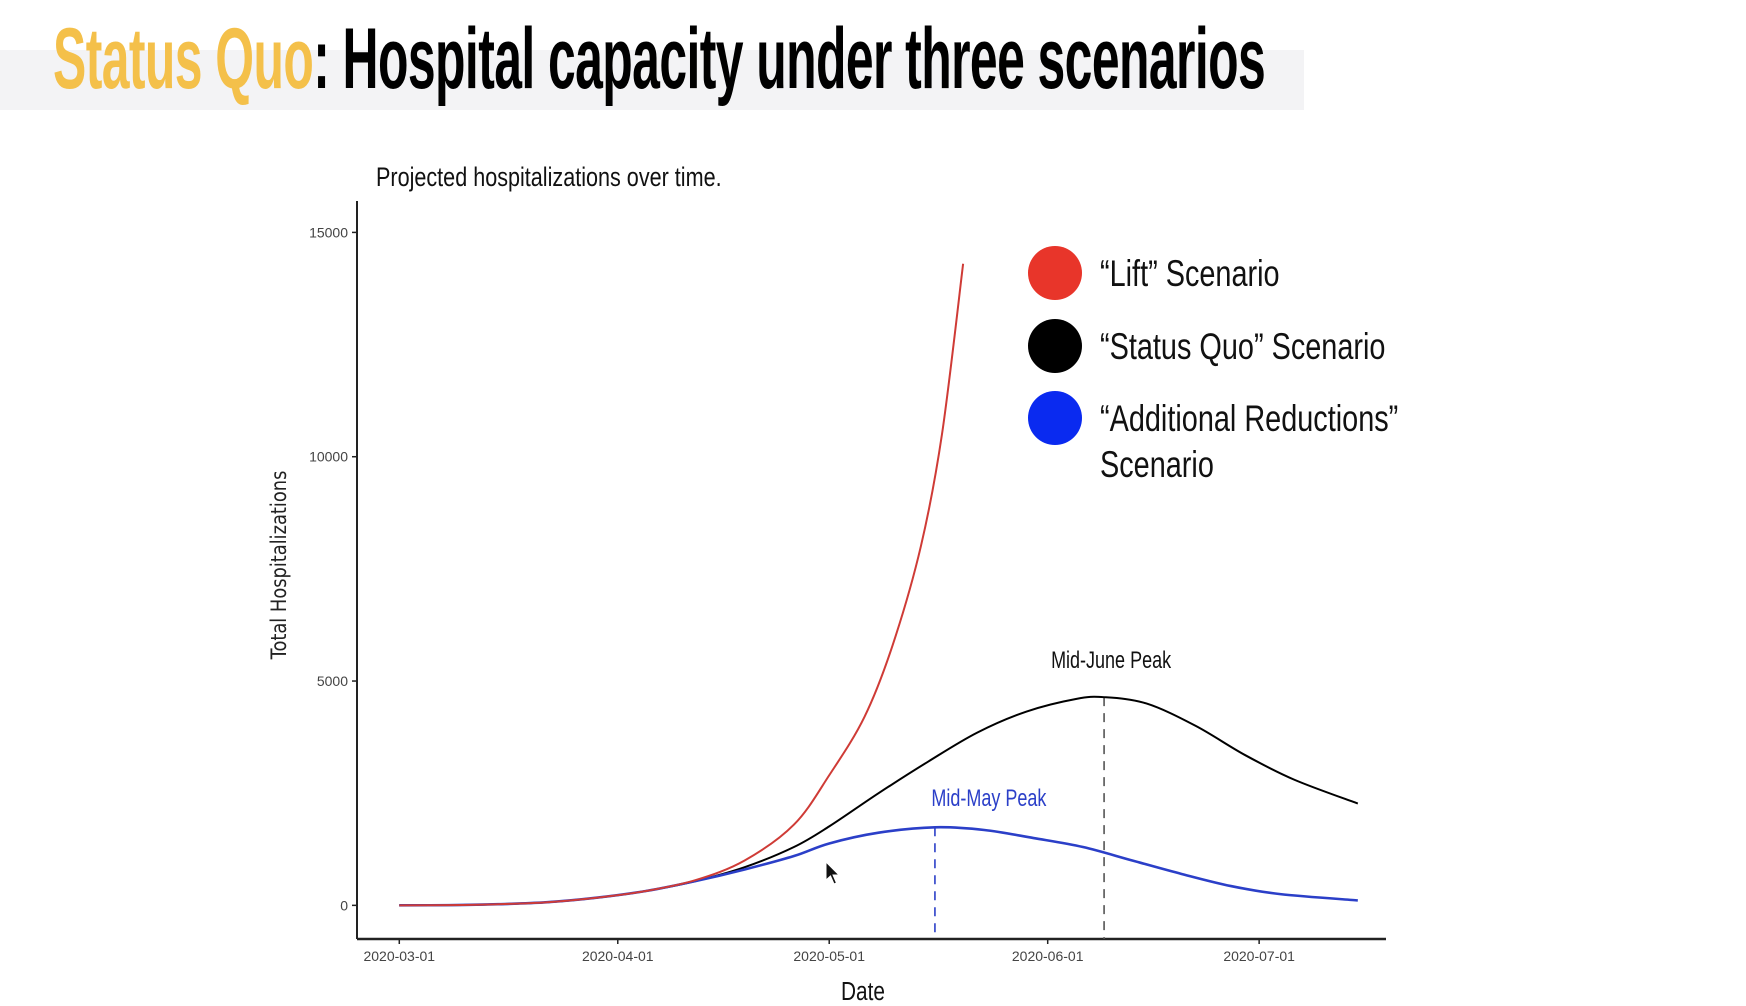 This screenshot has width=1746, height=1006. What do you see at coordinates (279, 566) in the screenshot?
I see `y-axis-label: Total Hospitalizations` at bounding box center [279, 566].